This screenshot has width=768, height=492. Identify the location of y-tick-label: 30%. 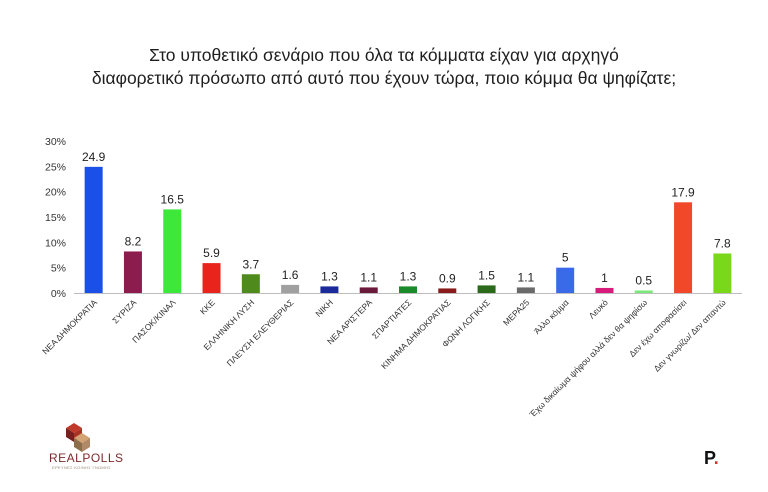
(55, 142).